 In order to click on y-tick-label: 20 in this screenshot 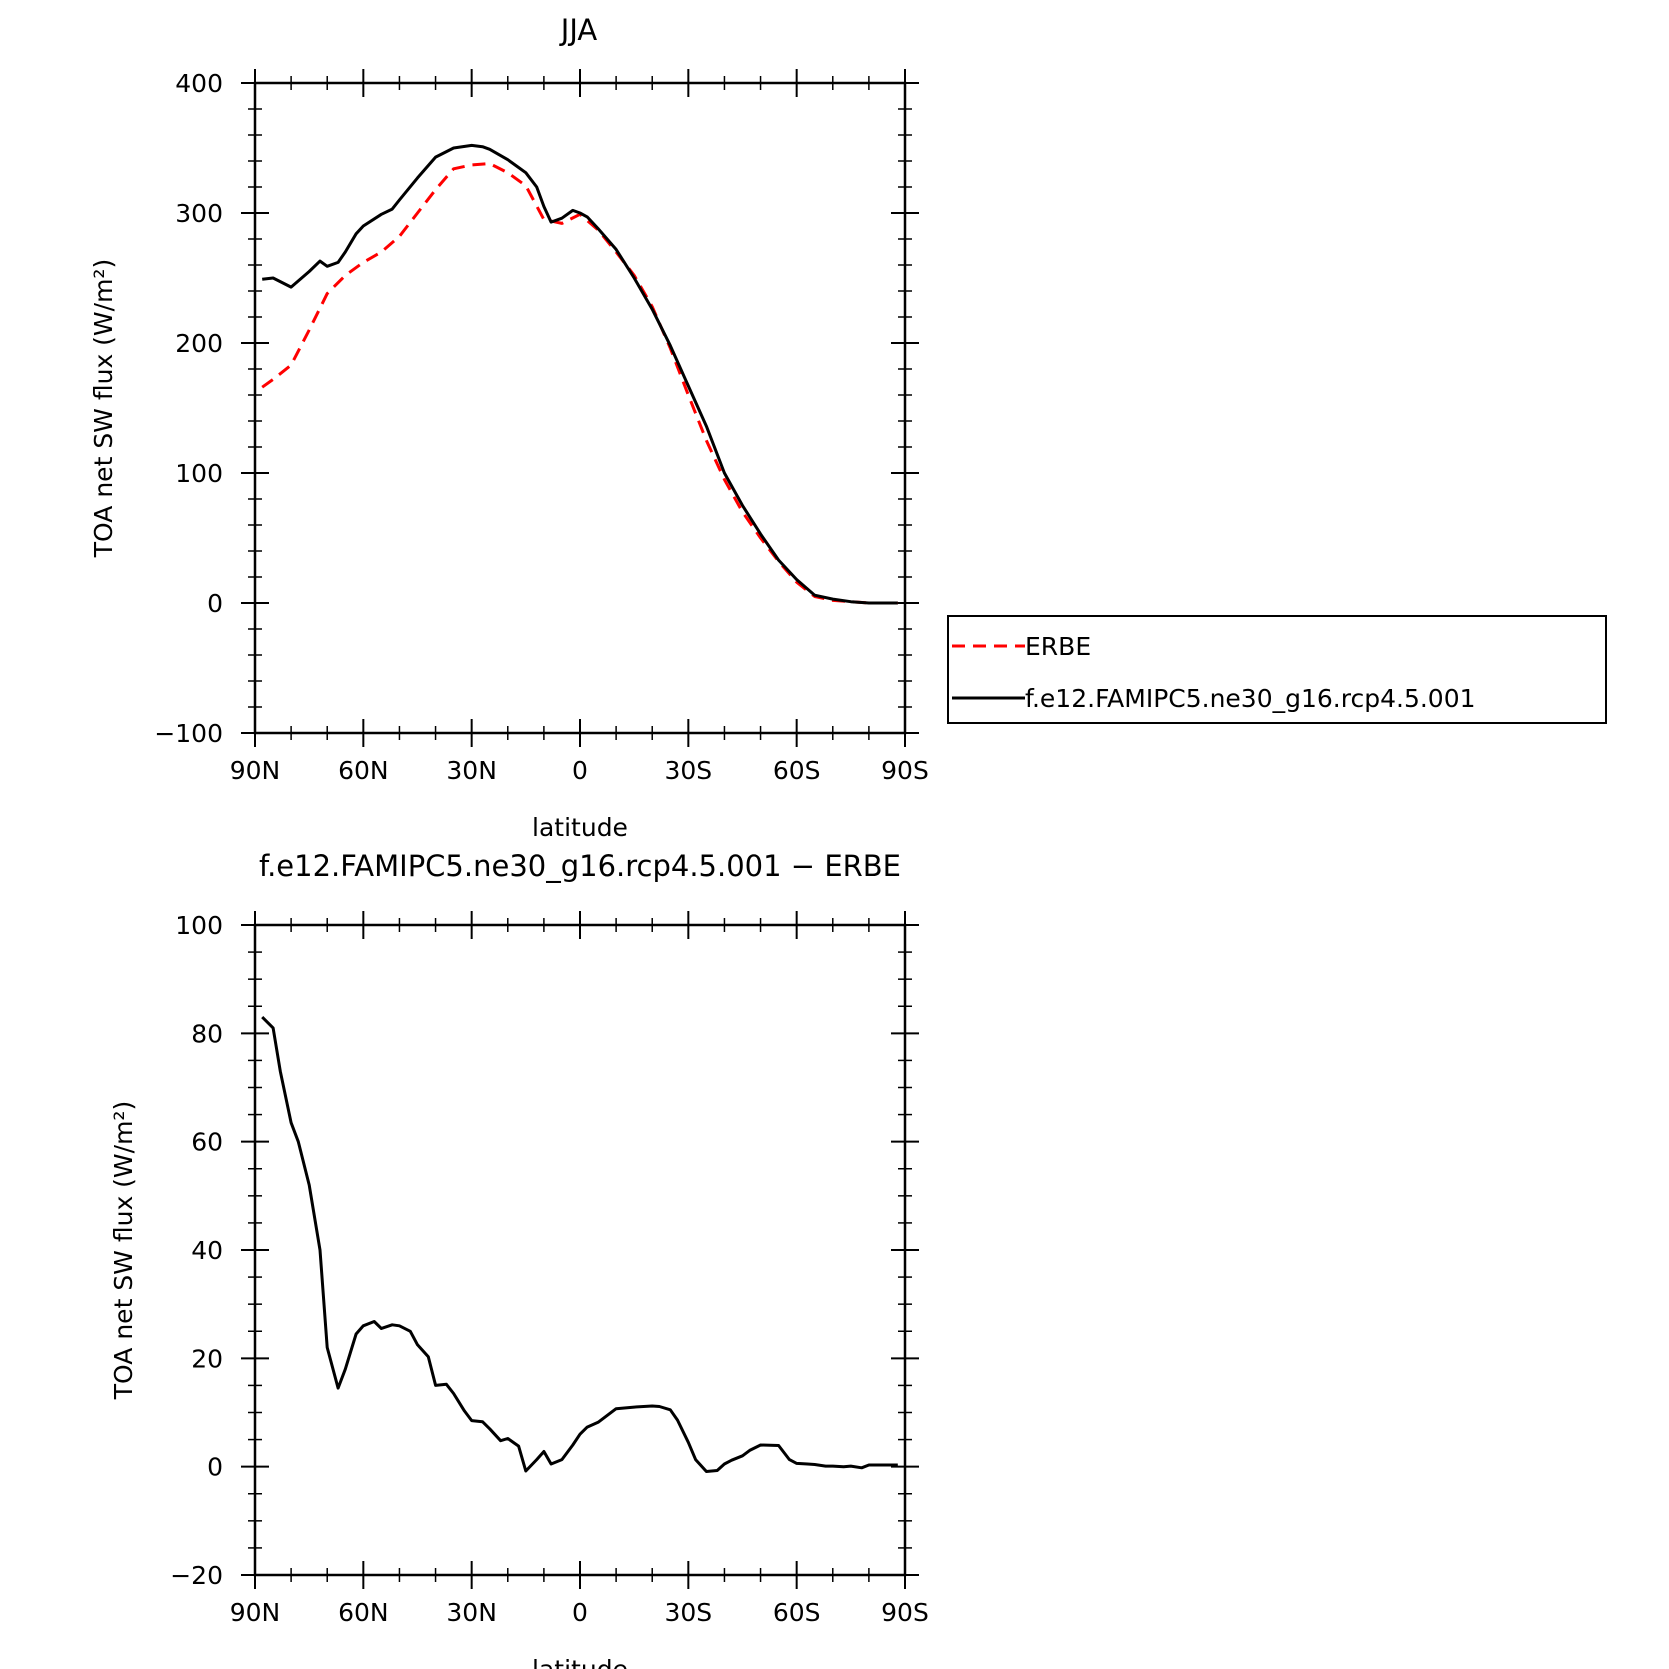, I will do `click(207, 1358)`.